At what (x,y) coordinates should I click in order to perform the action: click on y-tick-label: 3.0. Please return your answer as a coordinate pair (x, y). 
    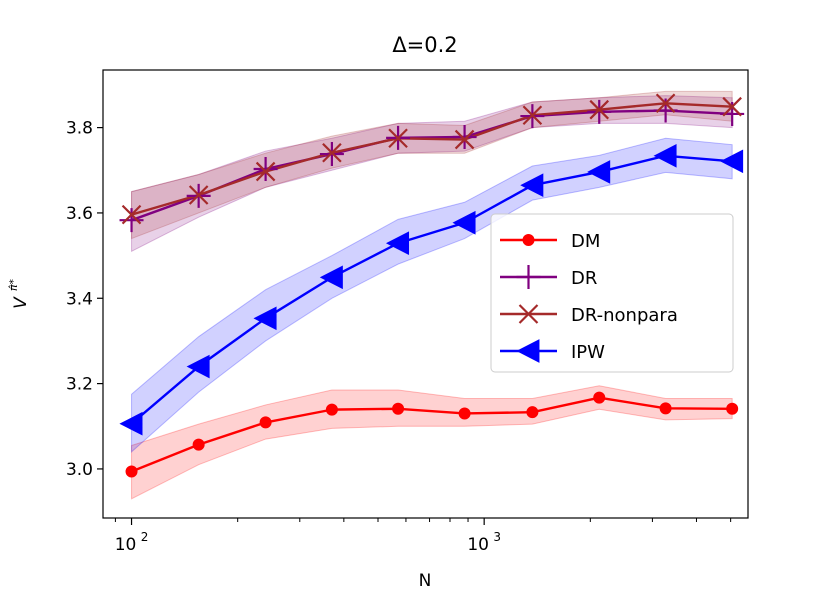
    Looking at the image, I should click on (79, 470).